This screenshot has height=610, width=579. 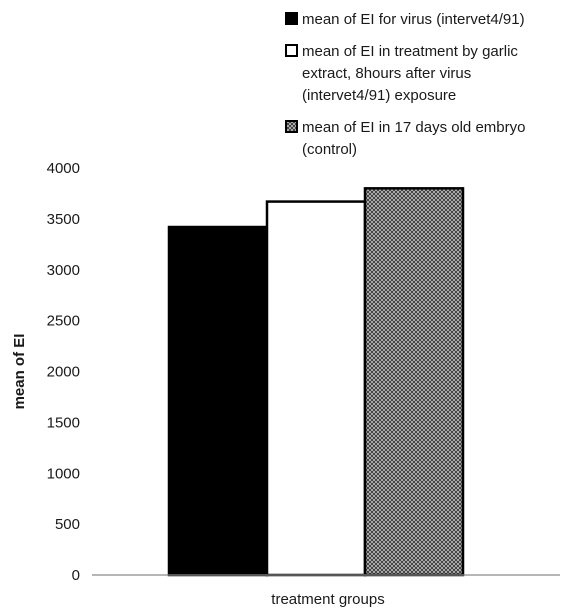 I want to click on y-tick-label: 2500, so click(x=63, y=321).